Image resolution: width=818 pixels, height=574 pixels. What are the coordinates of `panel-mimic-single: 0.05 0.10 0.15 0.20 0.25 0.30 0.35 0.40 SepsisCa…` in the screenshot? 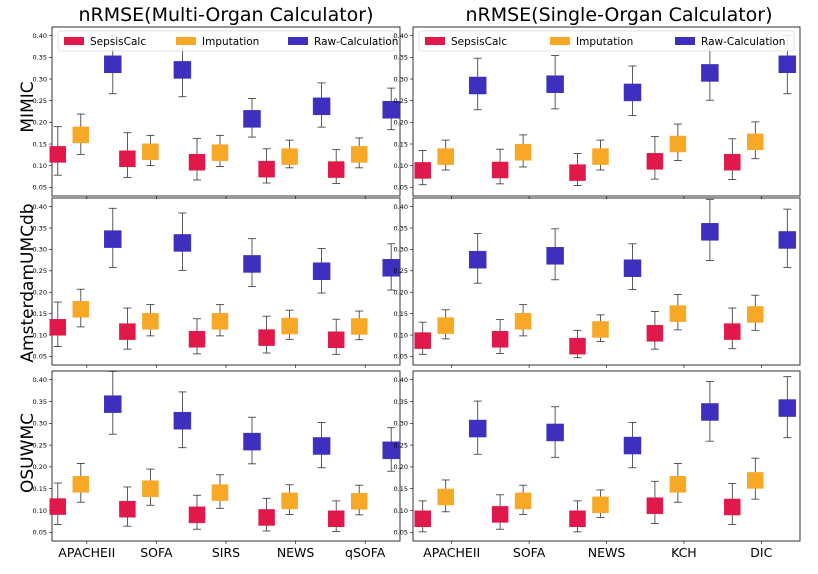 It's located at (597, 112).